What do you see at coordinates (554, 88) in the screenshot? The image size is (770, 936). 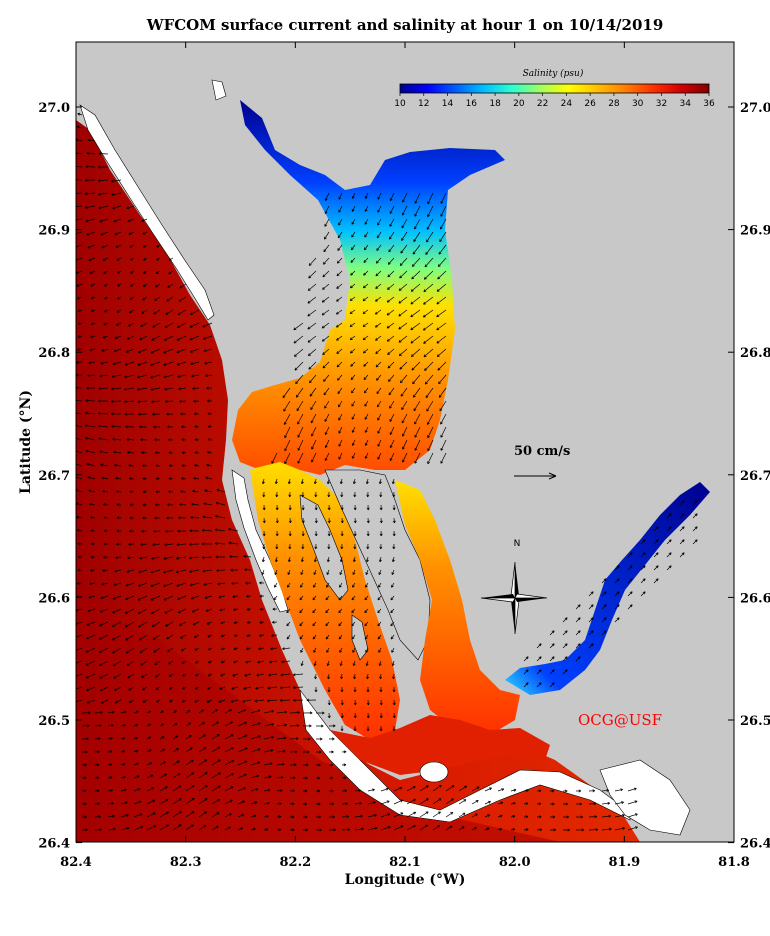 I see `colorbar-ramp` at bounding box center [554, 88].